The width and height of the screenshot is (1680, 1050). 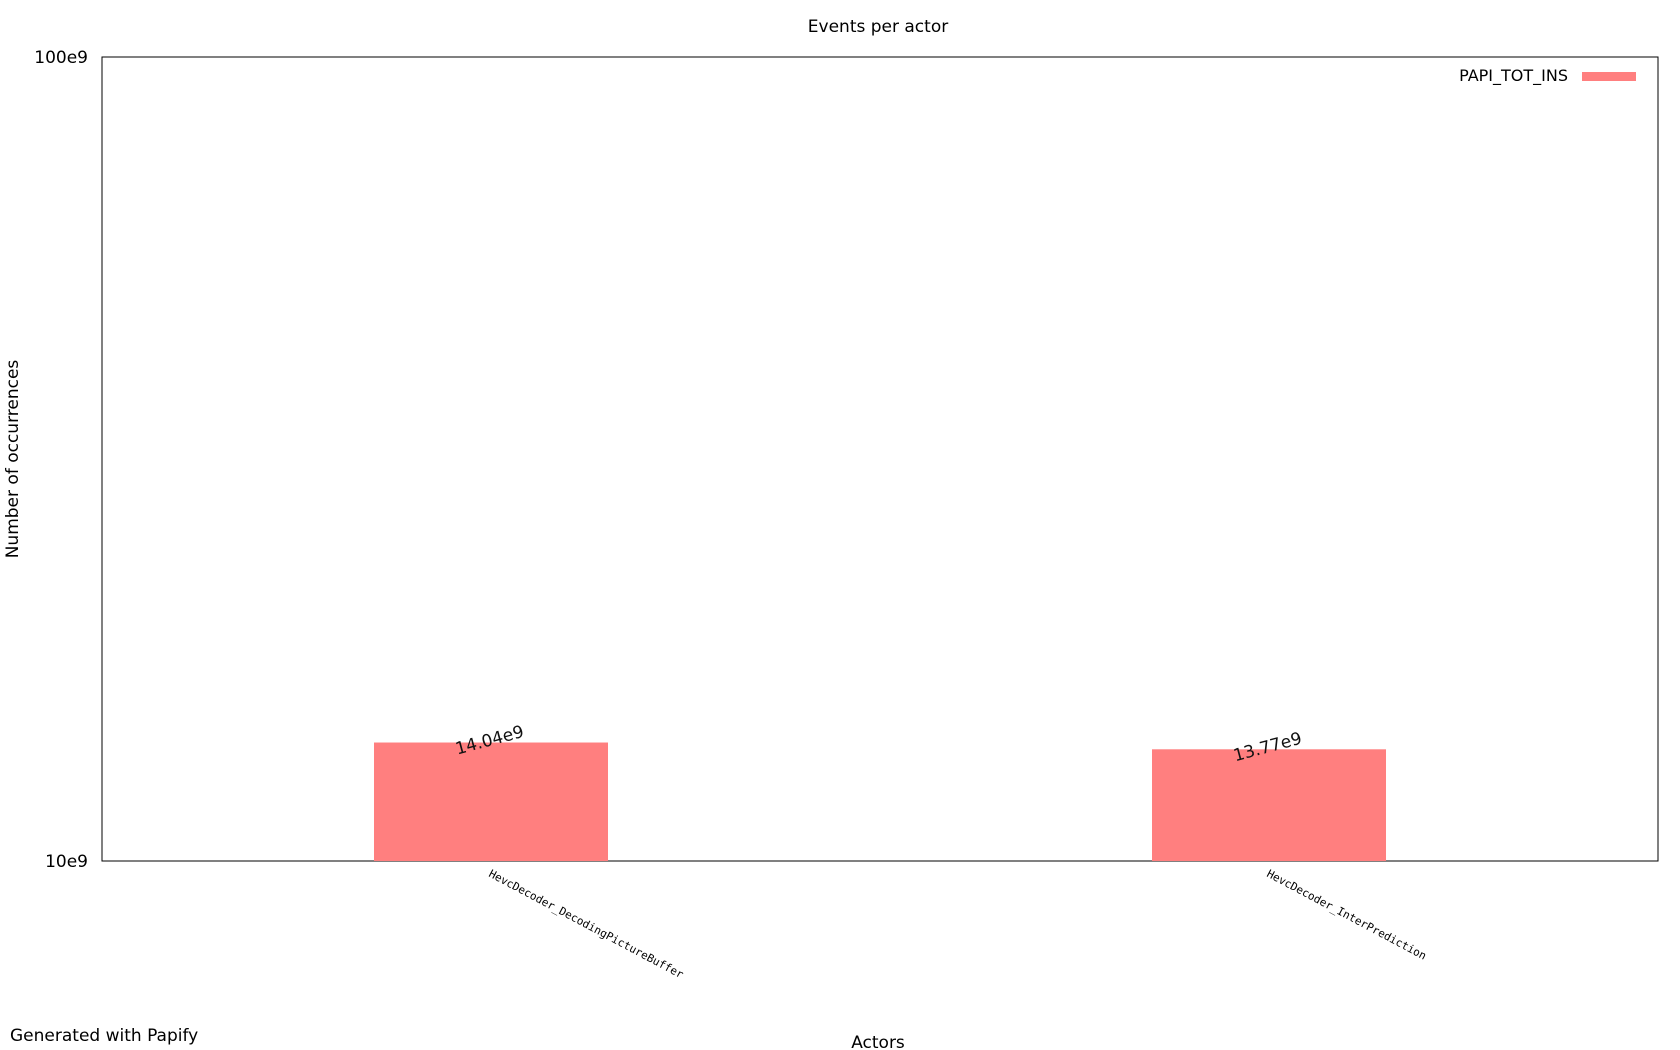 What do you see at coordinates (1513, 76) in the screenshot?
I see `legend-label: PAPI_TOT_INS` at bounding box center [1513, 76].